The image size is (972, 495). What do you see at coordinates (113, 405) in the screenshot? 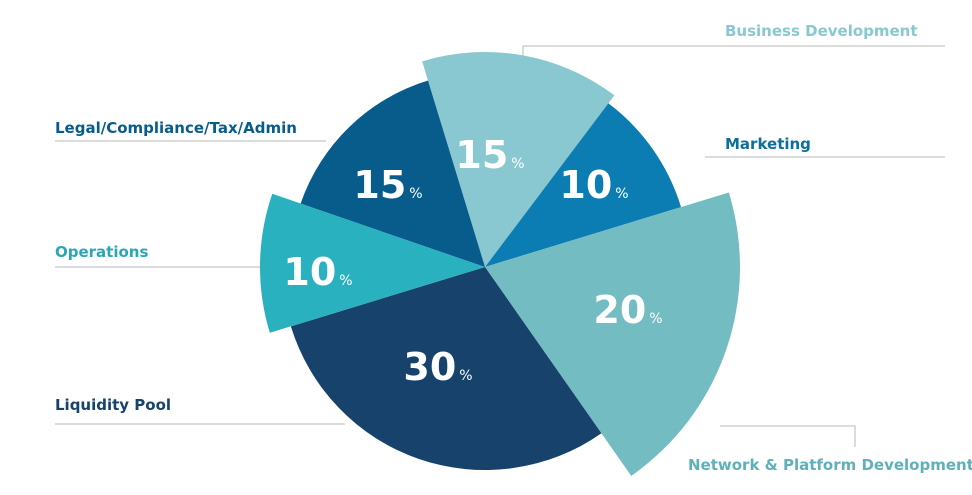
I see `slice-category-label: Liquidity Pool` at bounding box center [113, 405].